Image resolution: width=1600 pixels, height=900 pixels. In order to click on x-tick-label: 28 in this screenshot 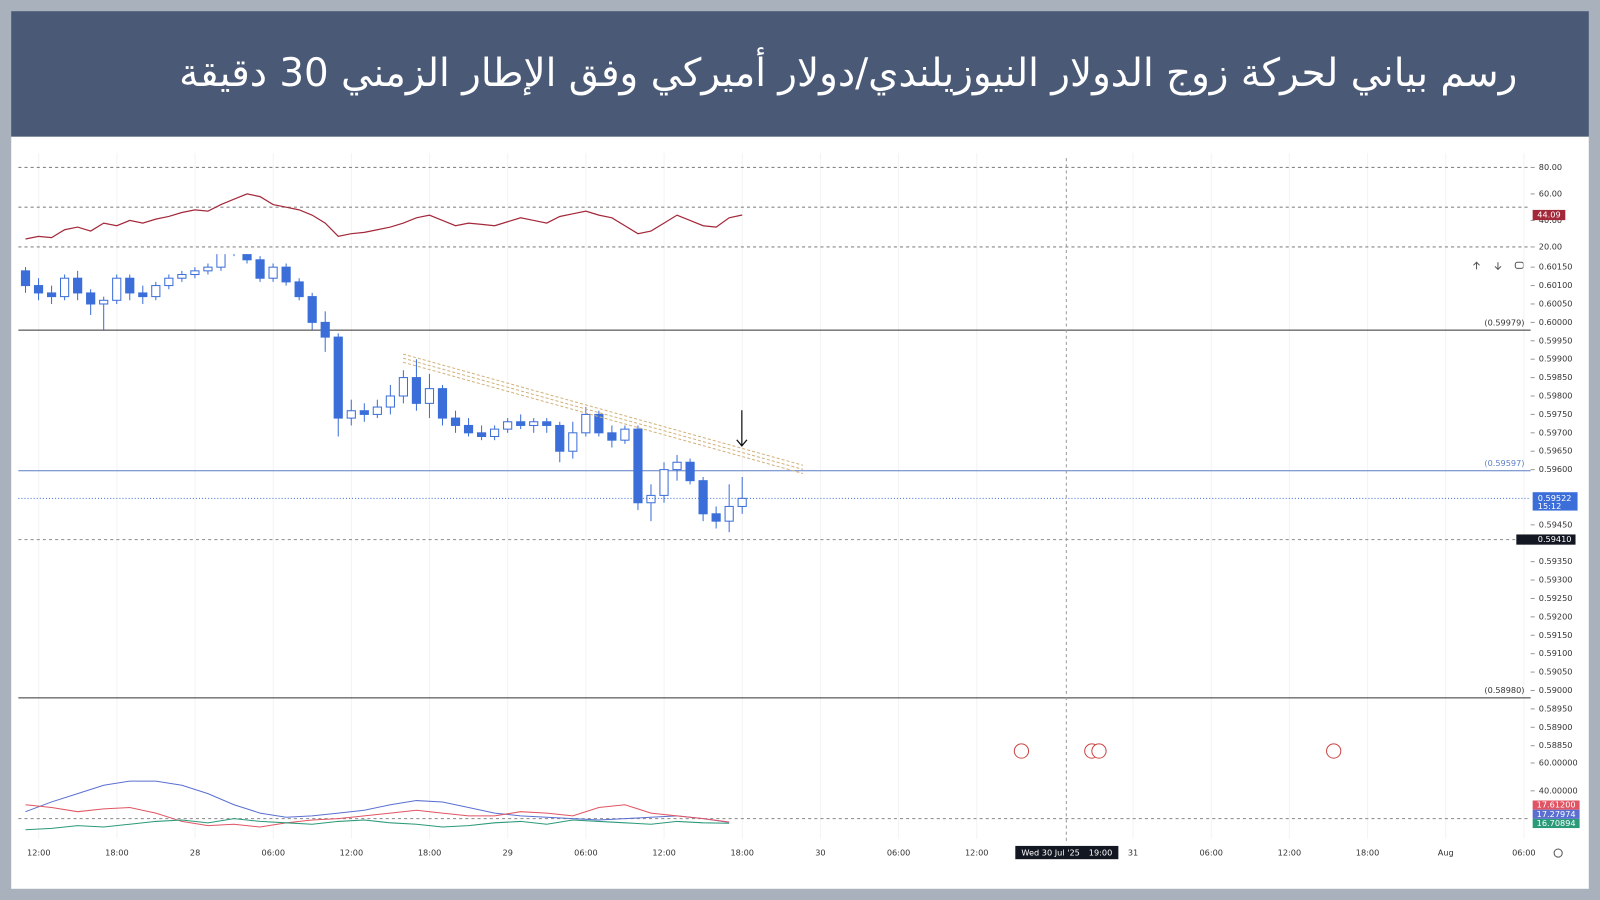, I will do `click(195, 853)`.